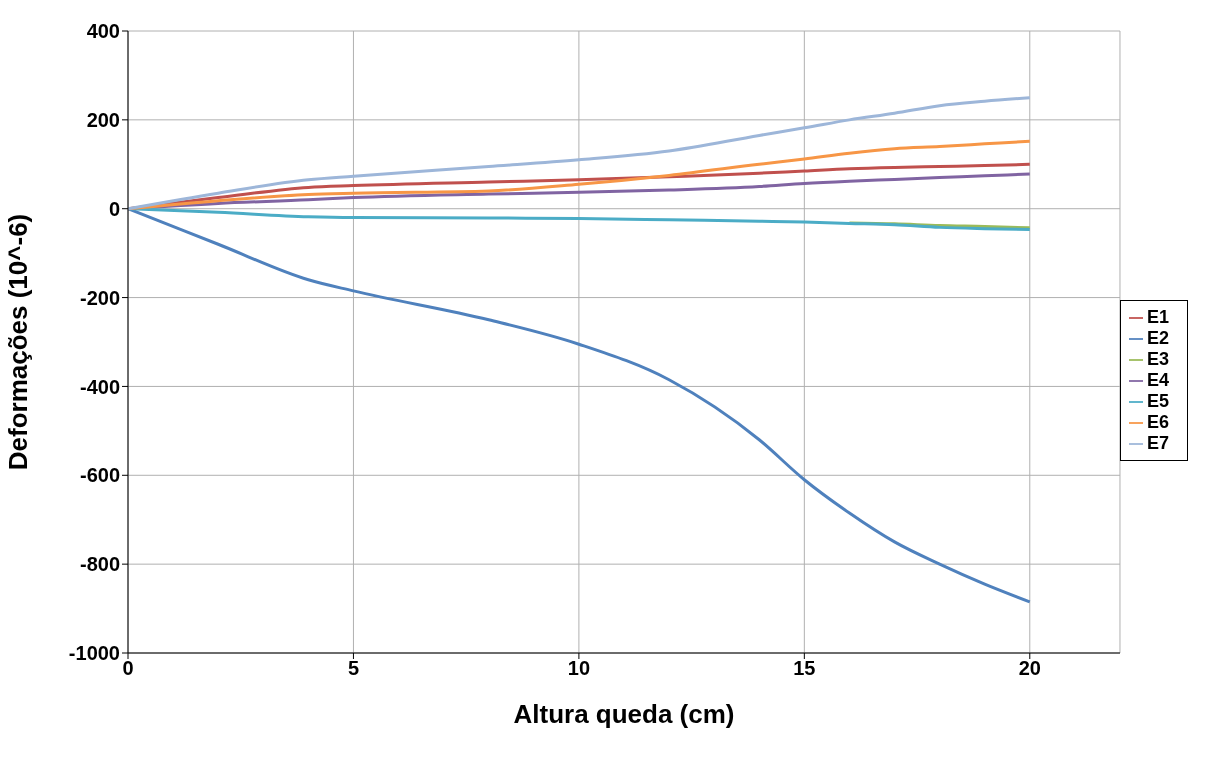  Describe the element at coordinates (1157, 443) in the screenshot. I see `legend-label: E7` at that location.